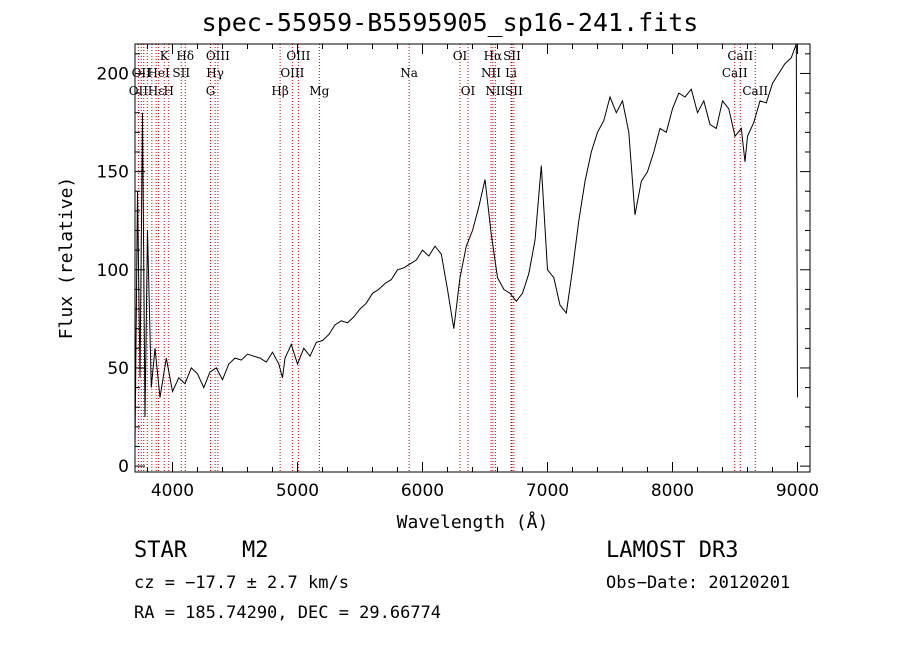  What do you see at coordinates (156, 91) in the screenshot?
I see `spectral-line-label: Hε` at bounding box center [156, 91].